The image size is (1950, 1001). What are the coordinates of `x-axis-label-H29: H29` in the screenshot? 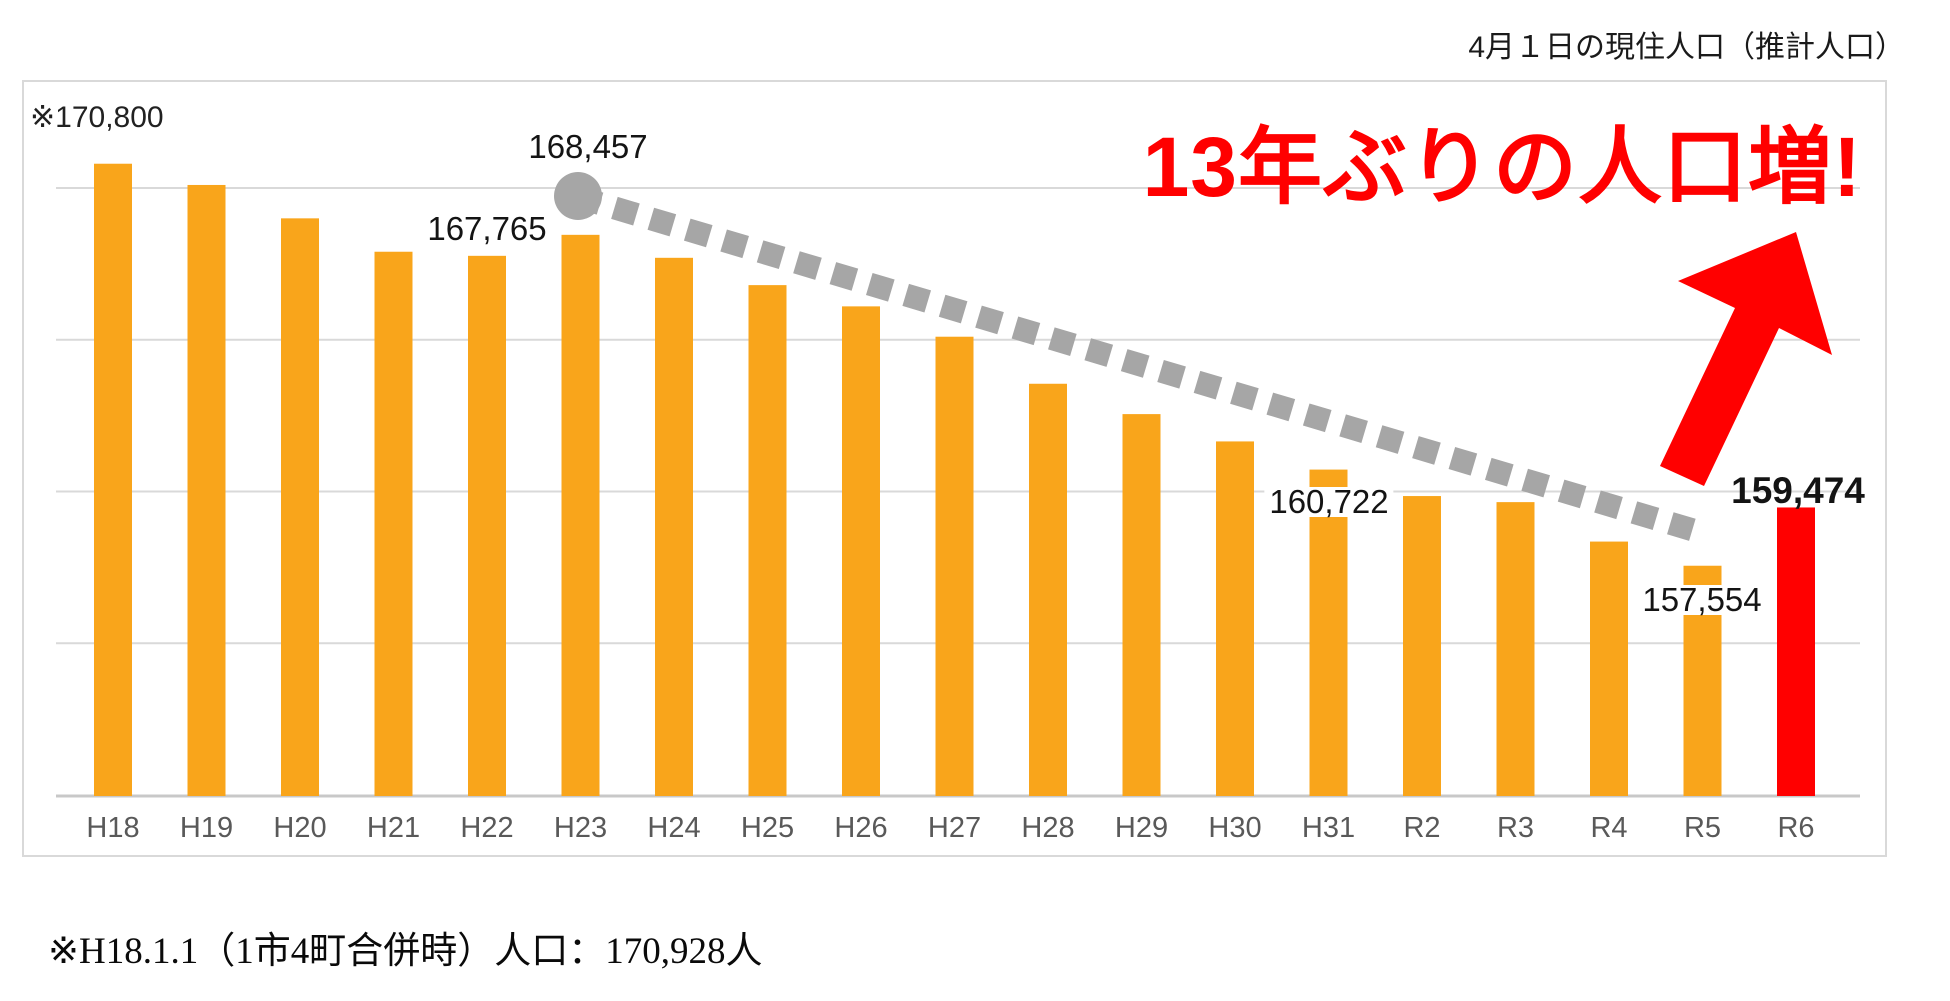 It's located at (1141, 828).